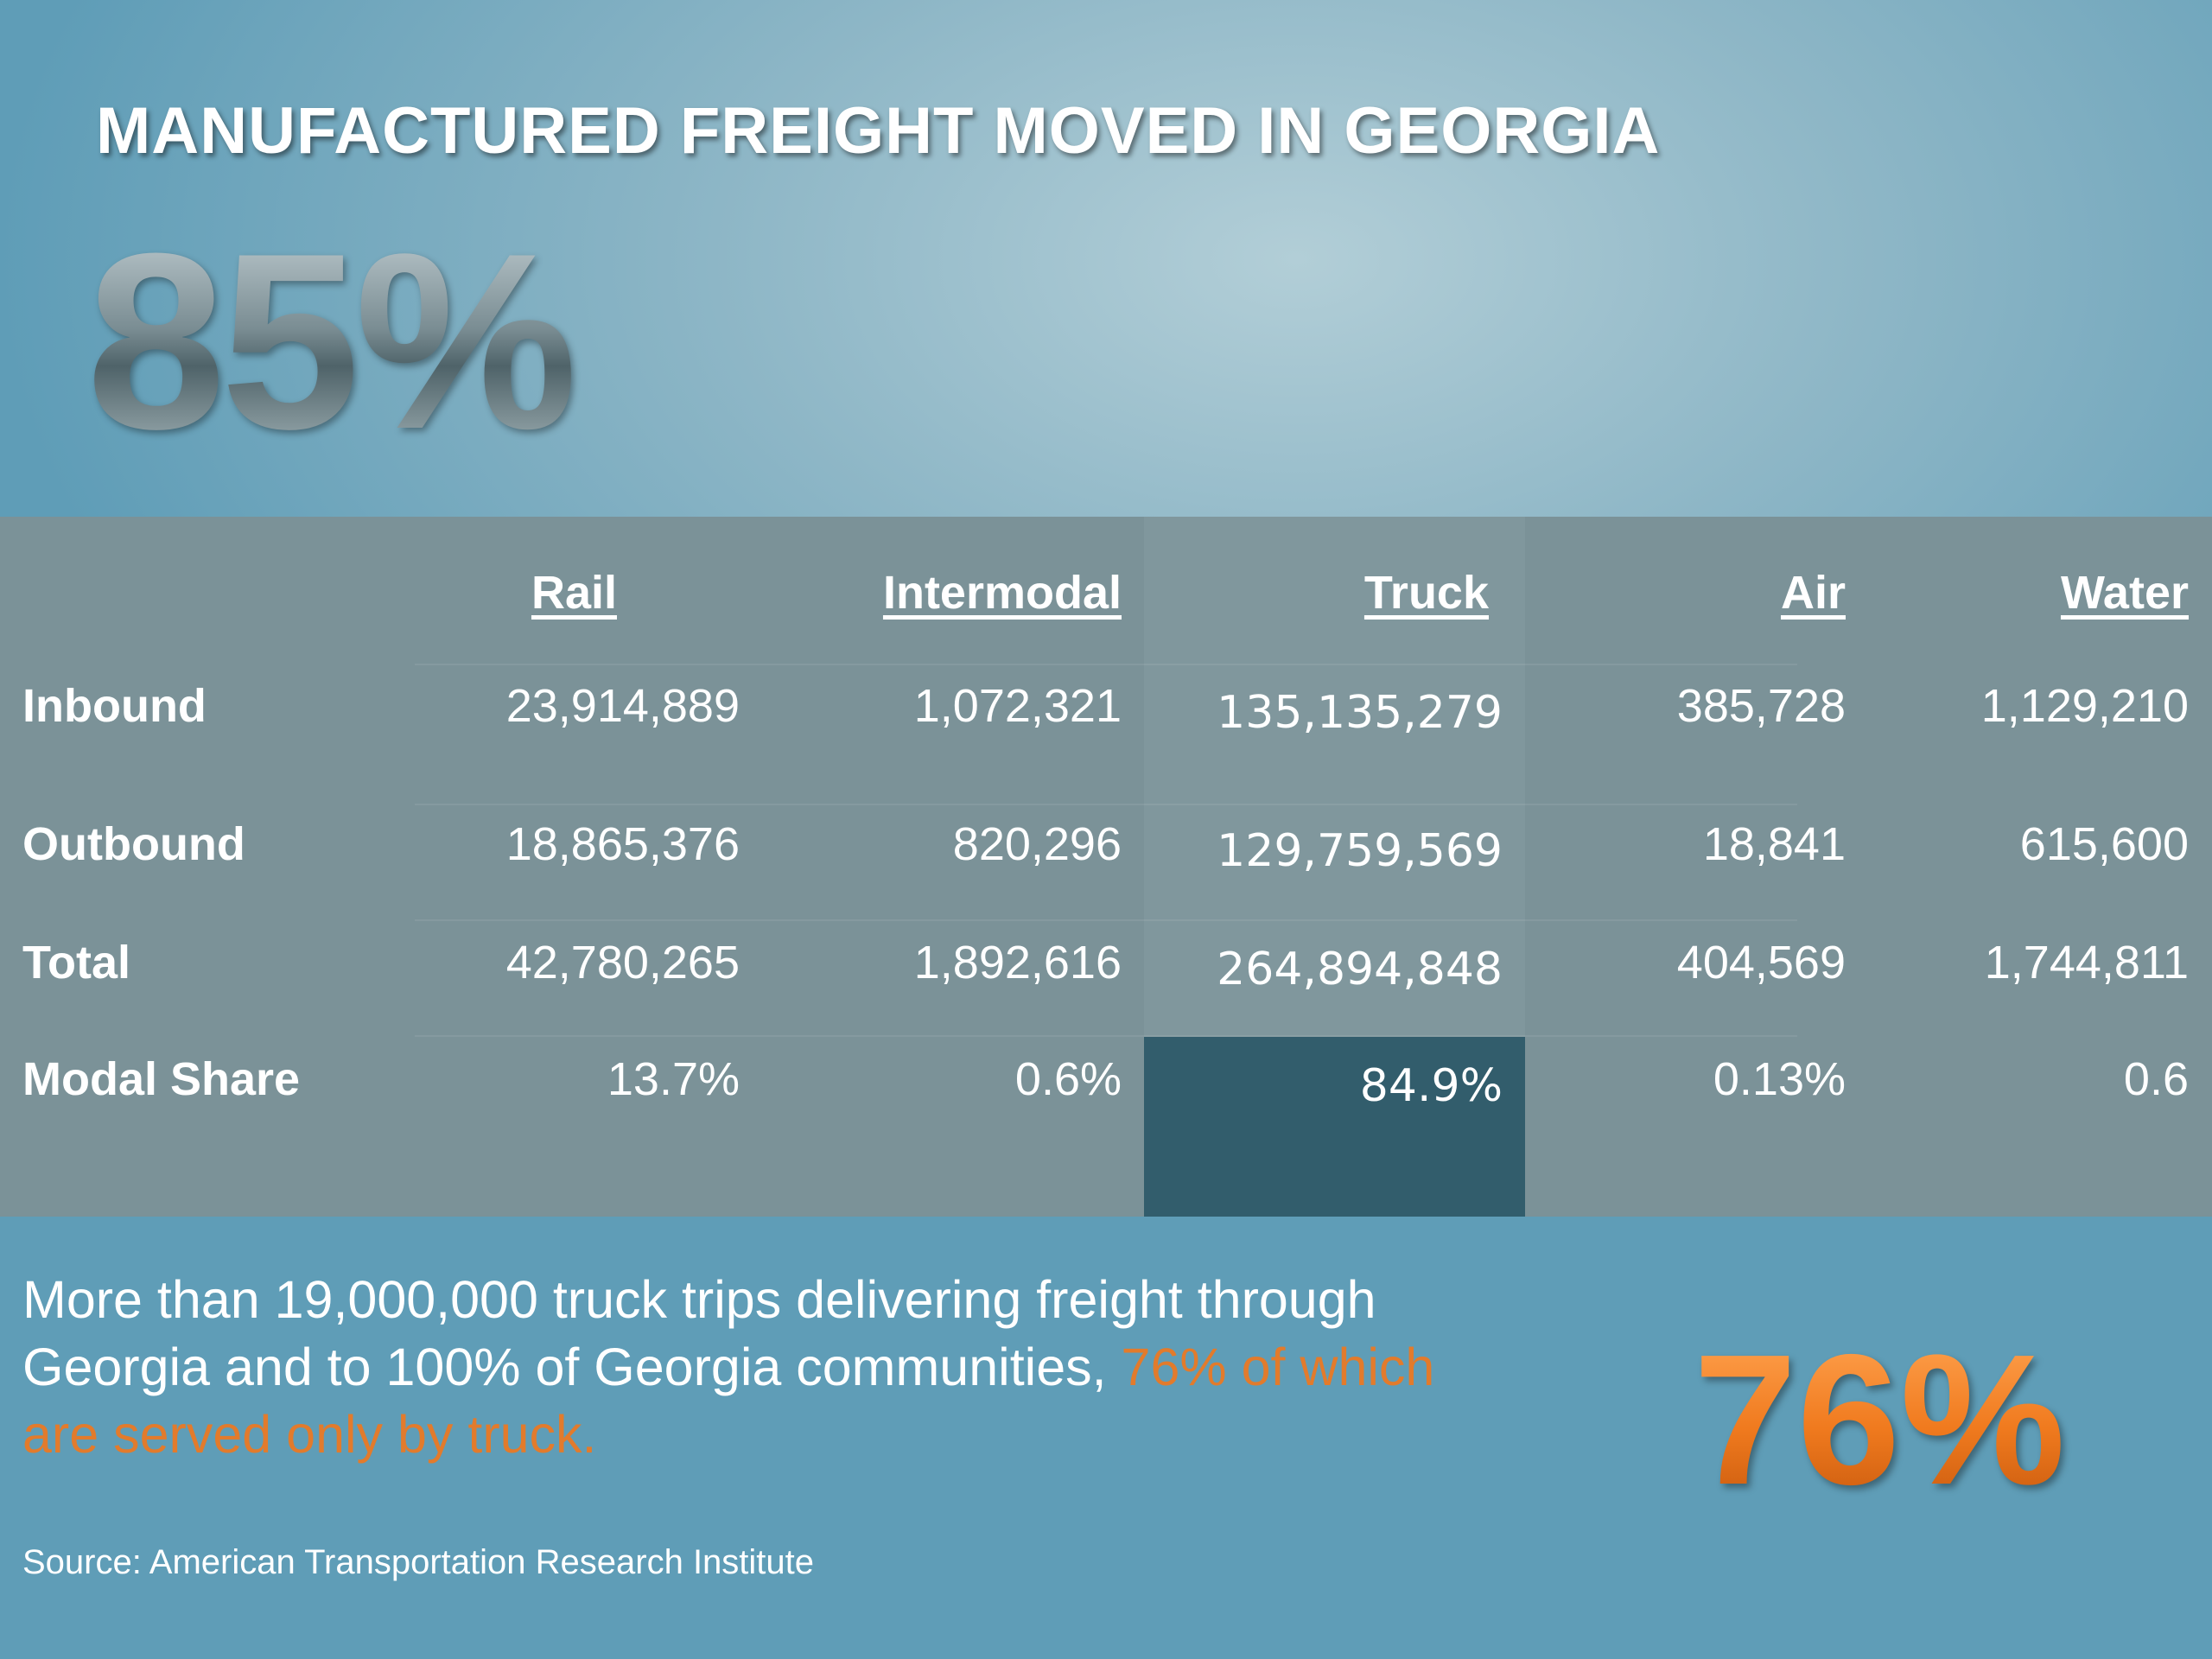 The image size is (2212, 1659). What do you see at coordinates (1880, 1419) in the screenshot?
I see `callout-stat: 76%` at bounding box center [1880, 1419].